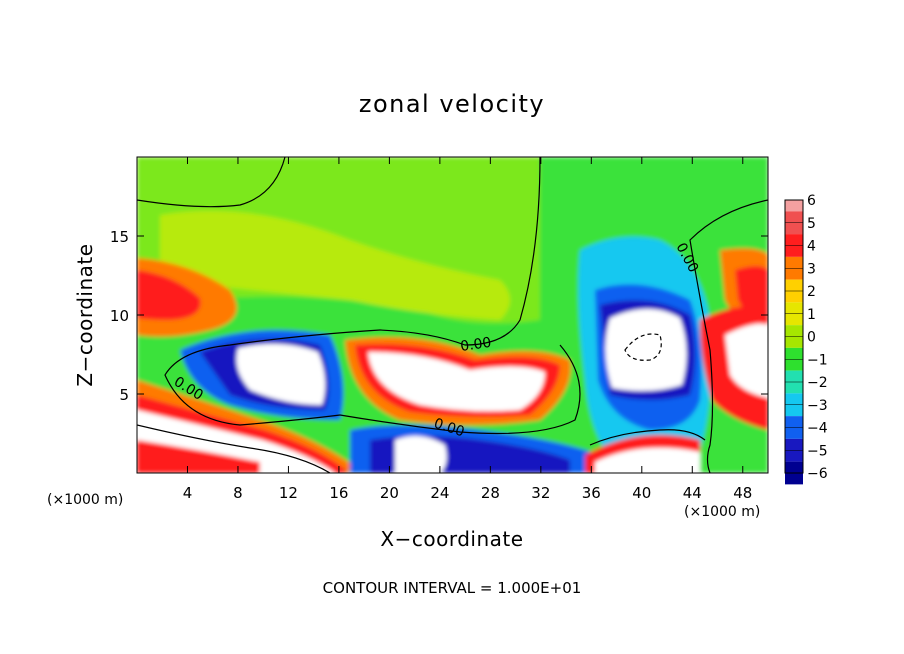 Image resolution: width=904 pixels, height=654 pixels. I want to click on colorbar-tick-label-12: −6, so click(817, 474).